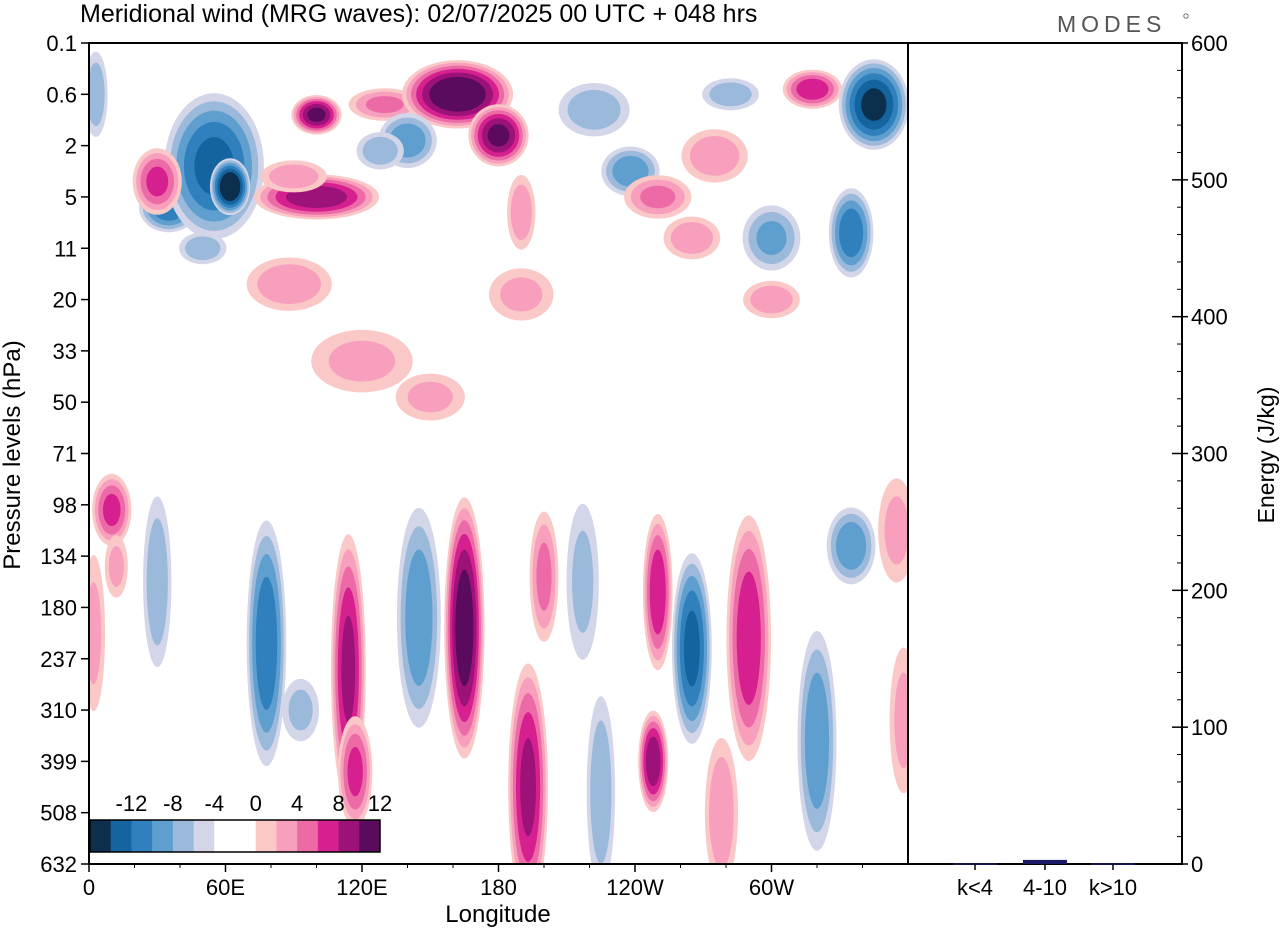  What do you see at coordinates (498, 887) in the screenshot?
I see `x-tick-label: 180` at bounding box center [498, 887].